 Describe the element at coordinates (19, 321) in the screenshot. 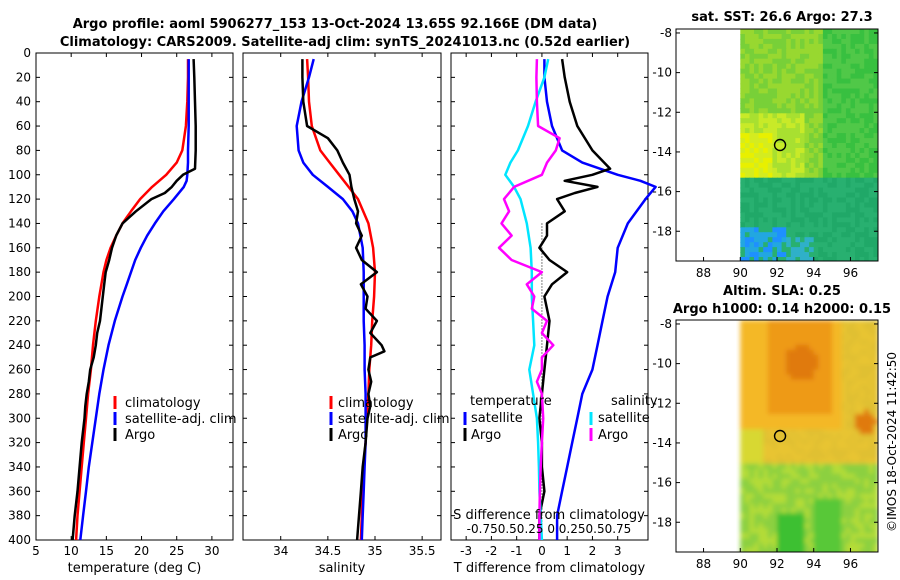

I see `y-tick-label: 220` at that location.